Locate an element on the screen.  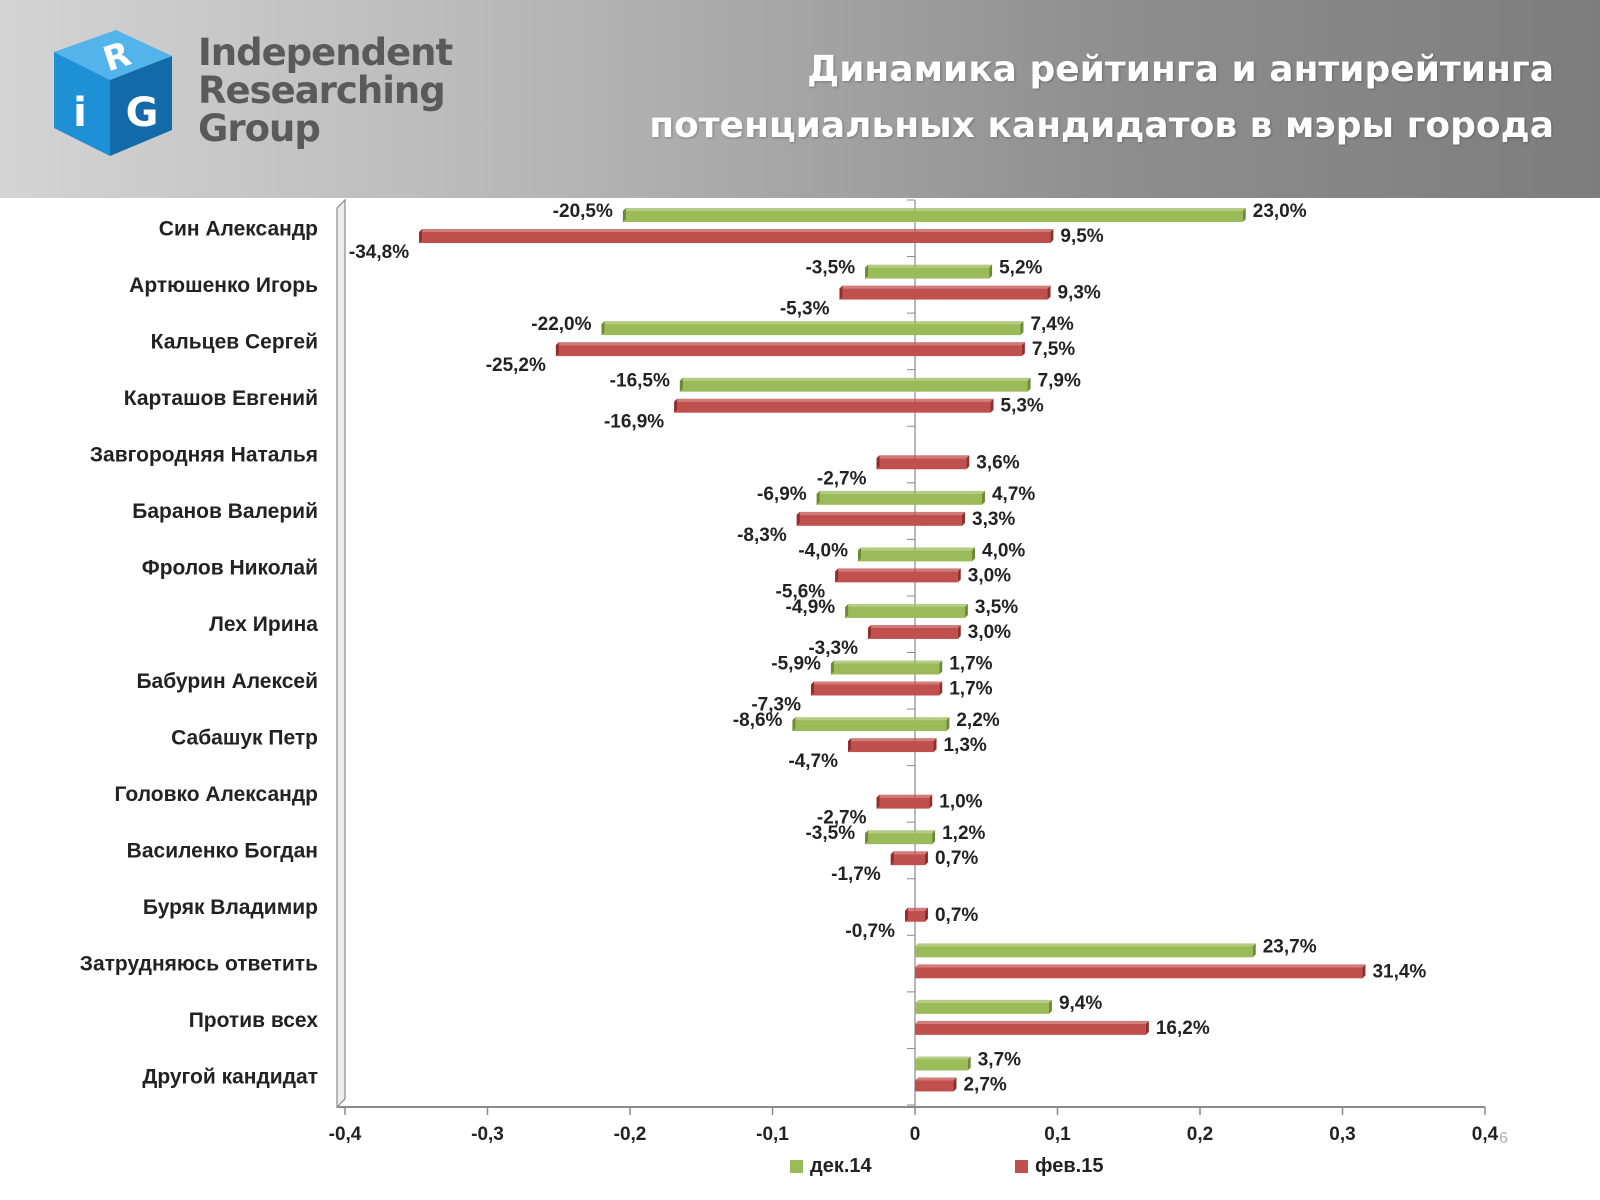
data-label: 9,3% is located at coordinates (1079, 293).